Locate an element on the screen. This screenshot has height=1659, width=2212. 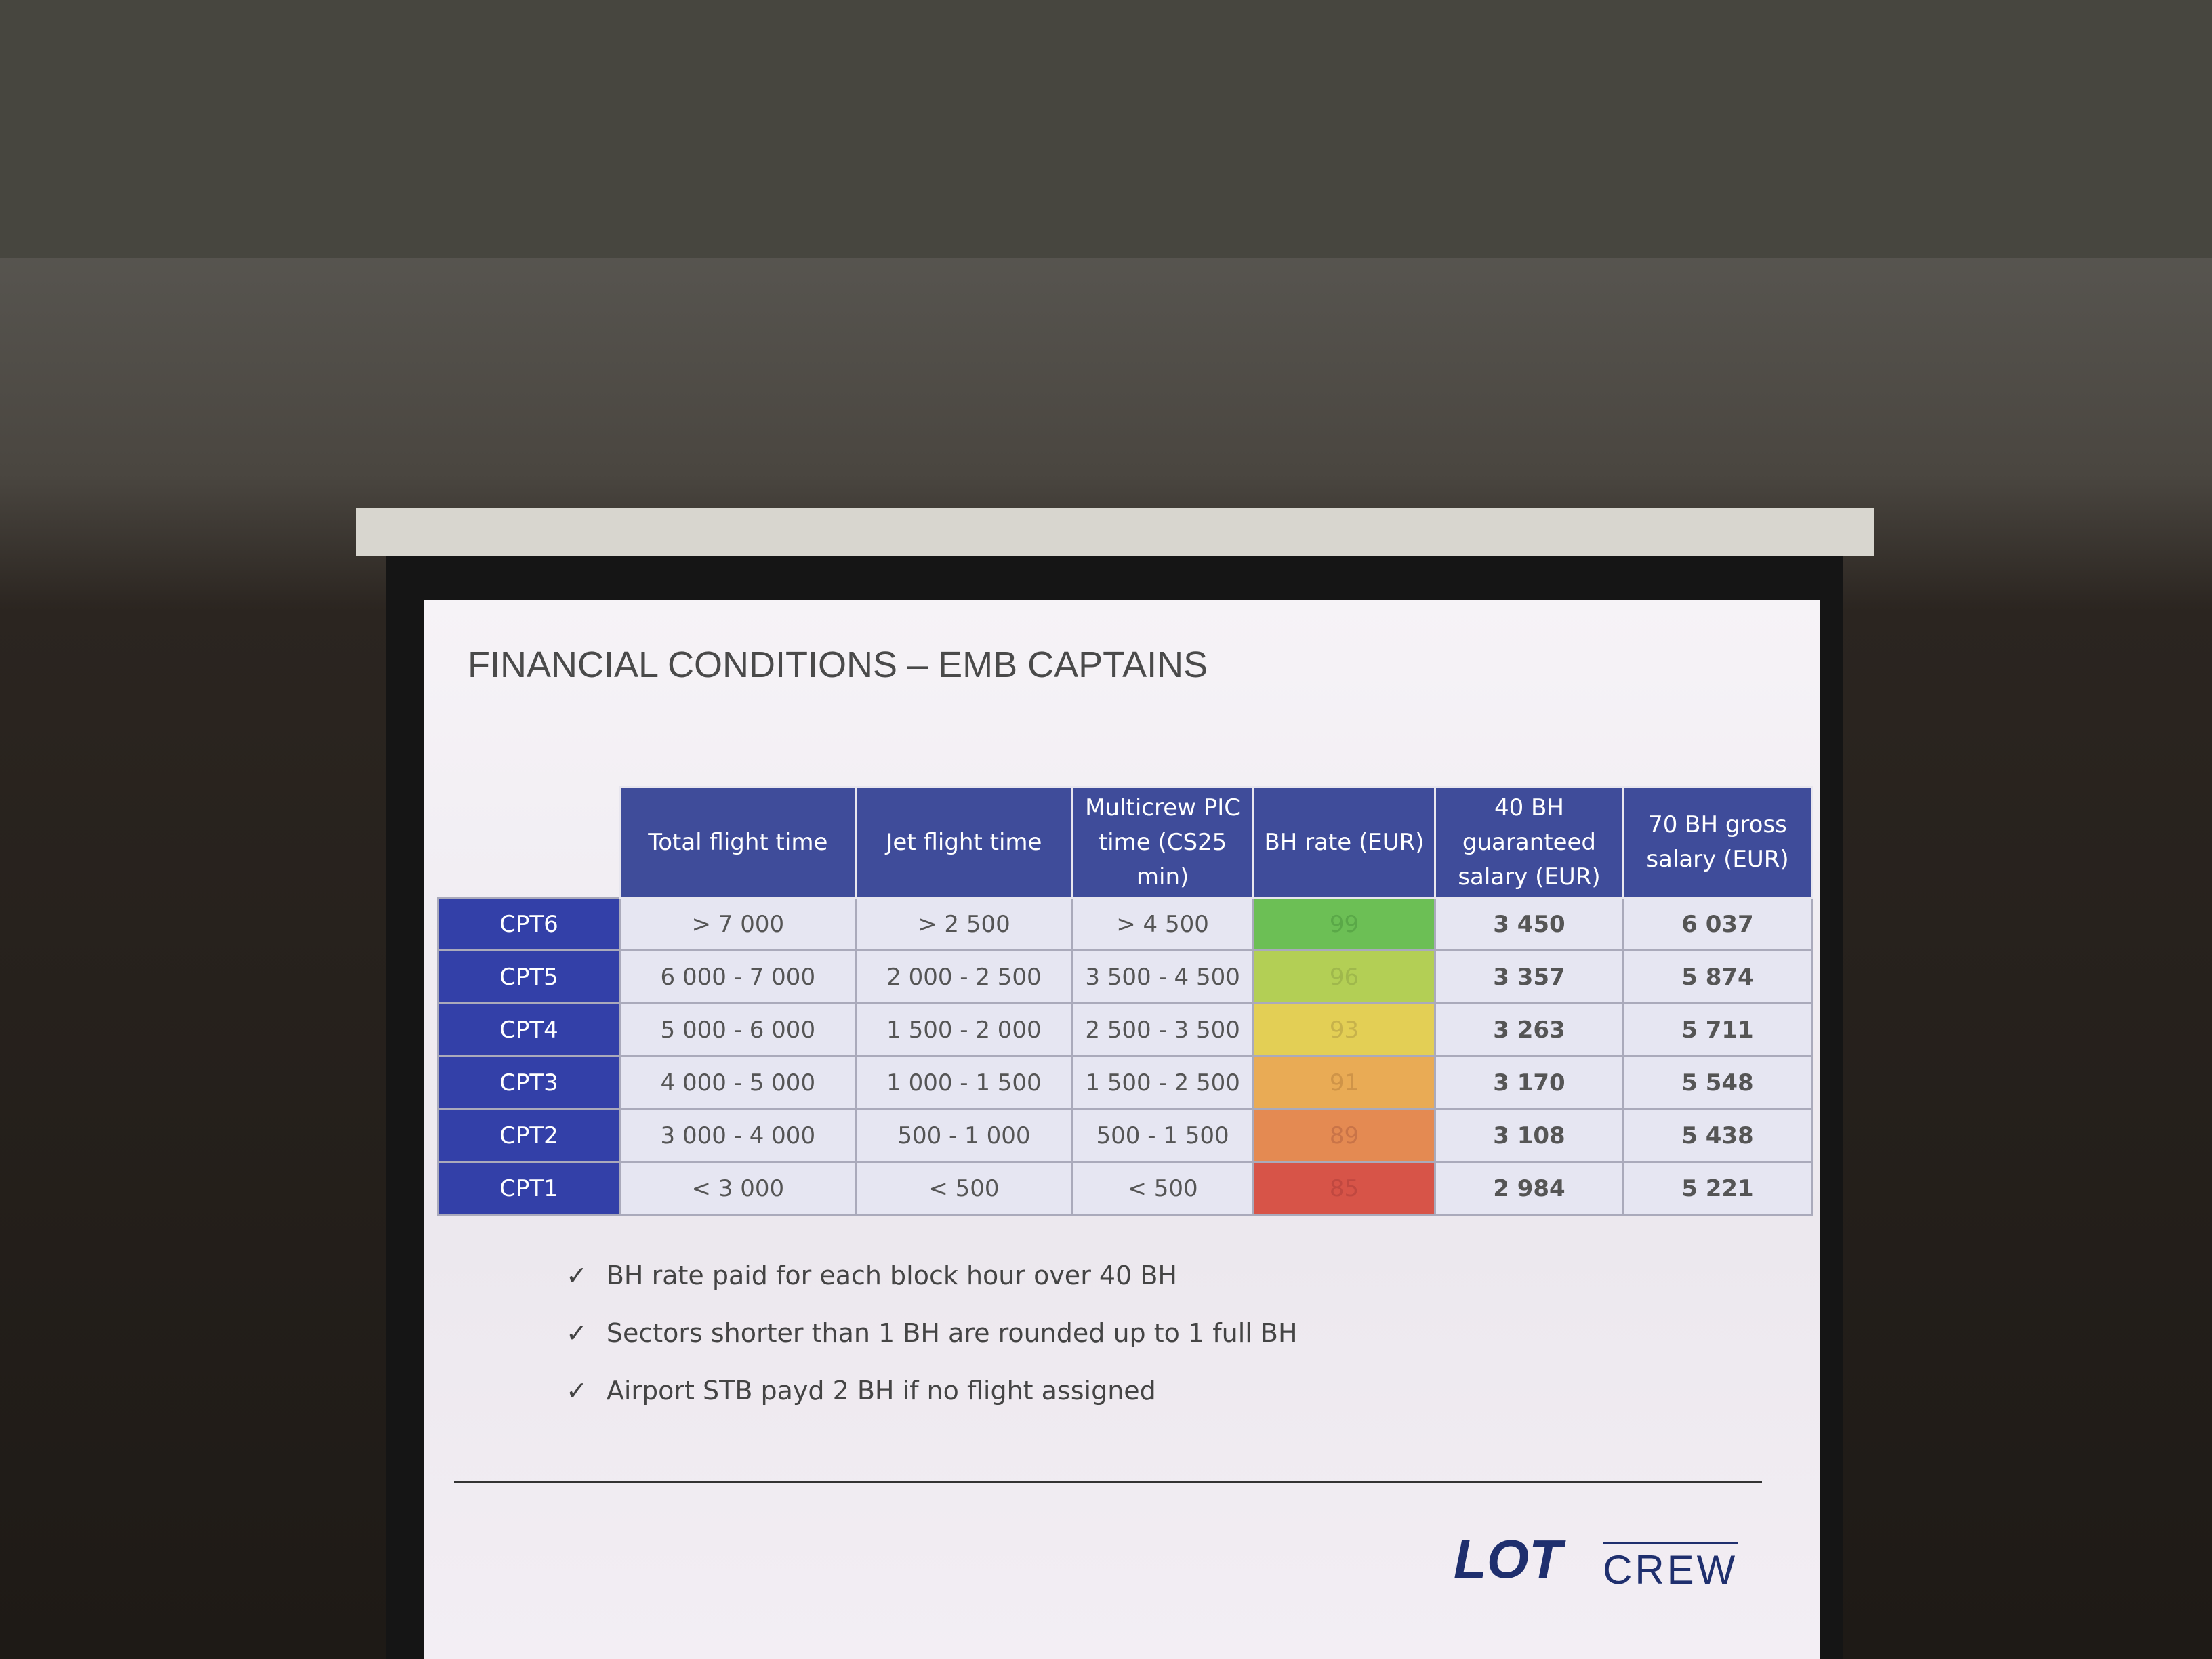
table-cell: 2 984 is located at coordinates (1529, 1188).